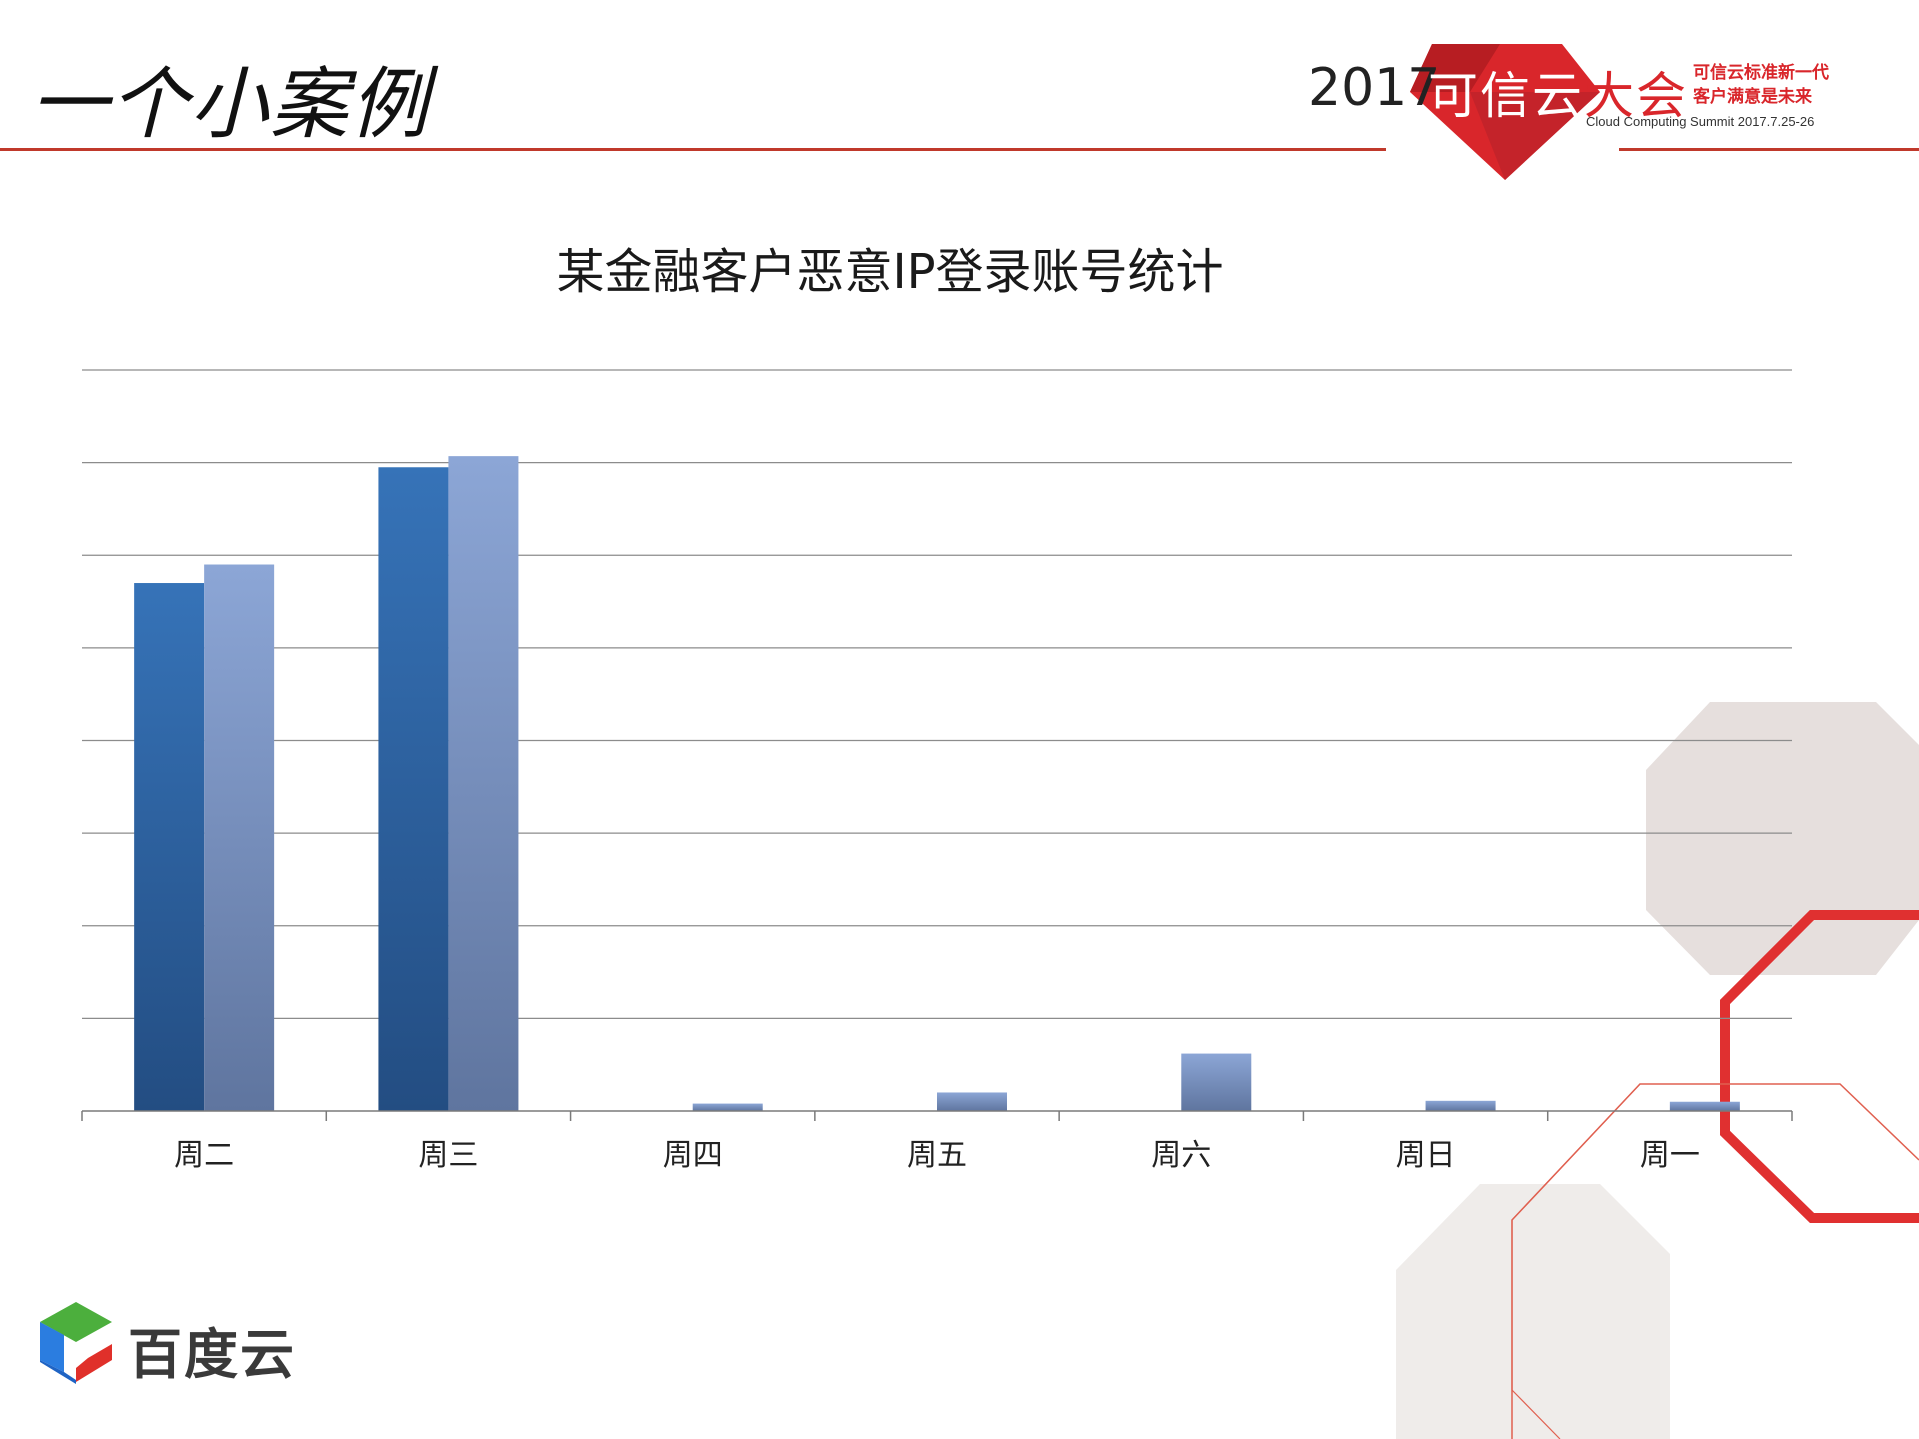 The width and height of the screenshot is (1919, 1439). What do you see at coordinates (76, 1343) in the screenshot?
I see `baidu-cloud-hexagon-icon` at bounding box center [76, 1343].